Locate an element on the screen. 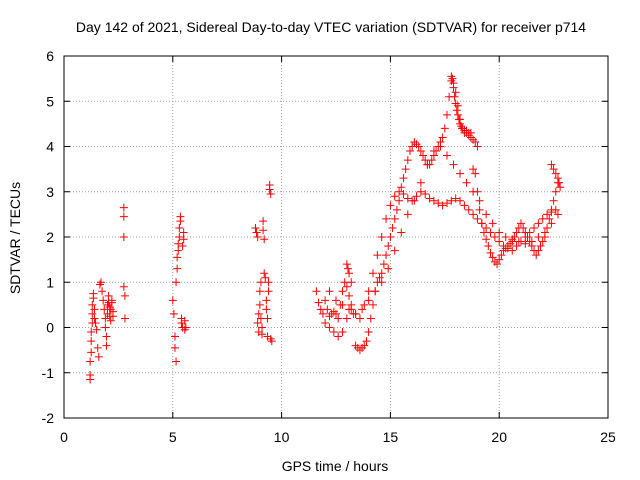 Image resolution: width=640 pixels, height=480 pixels. y-tick-label: -1 is located at coordinates (48, 373).